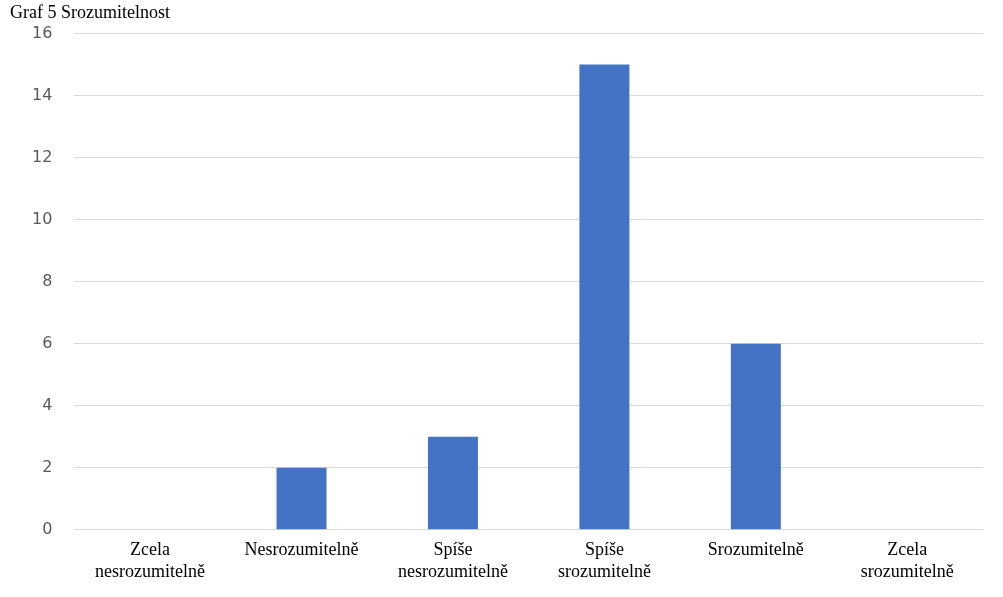 The height and width of the screenshot is (597, 1003). I want to click on y-tick-label: 12, so click(42, 156).